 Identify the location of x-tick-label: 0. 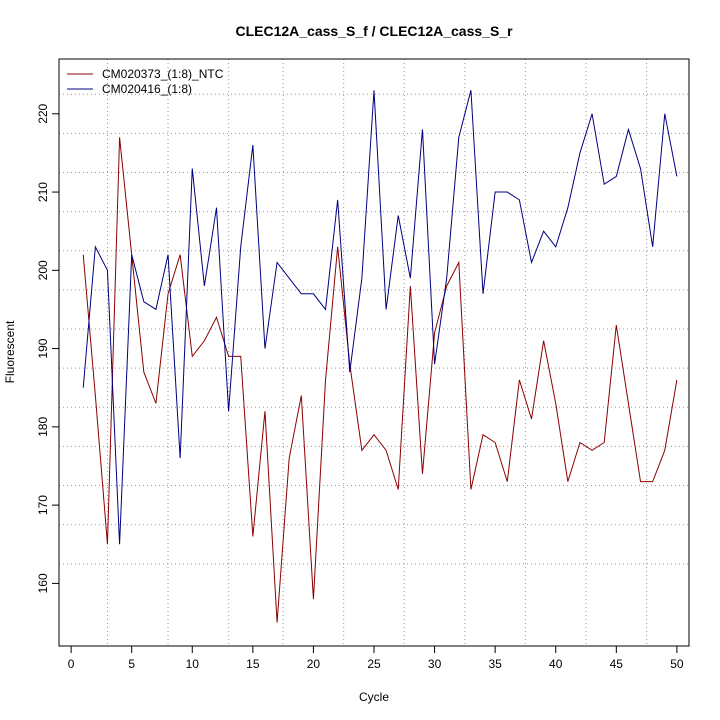
(71, 664).